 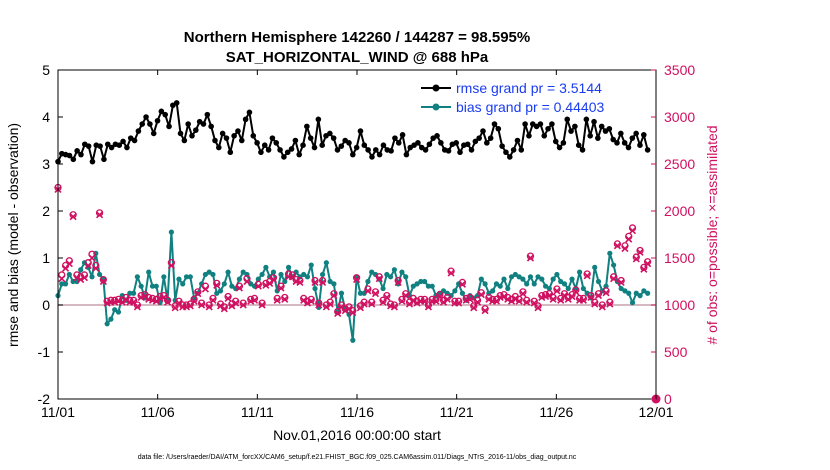 What do you see at coordinates (46, 117) in the screenshot?
I see `y-tick-label: 4` at bounding box center [46, 117].